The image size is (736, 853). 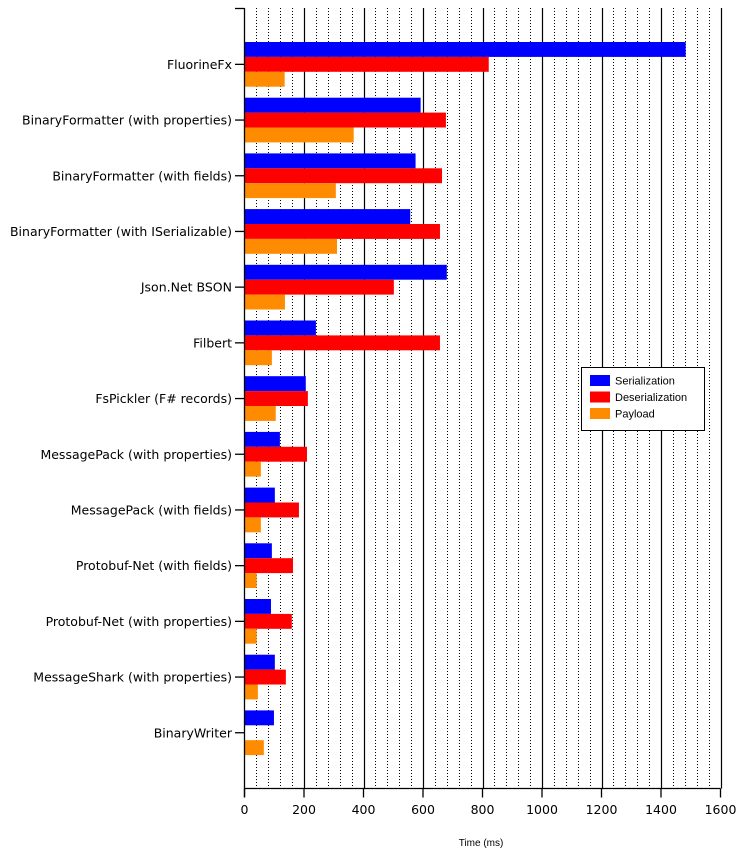 I want to click on x-tick-label: 400, so click(x=364, y=809).